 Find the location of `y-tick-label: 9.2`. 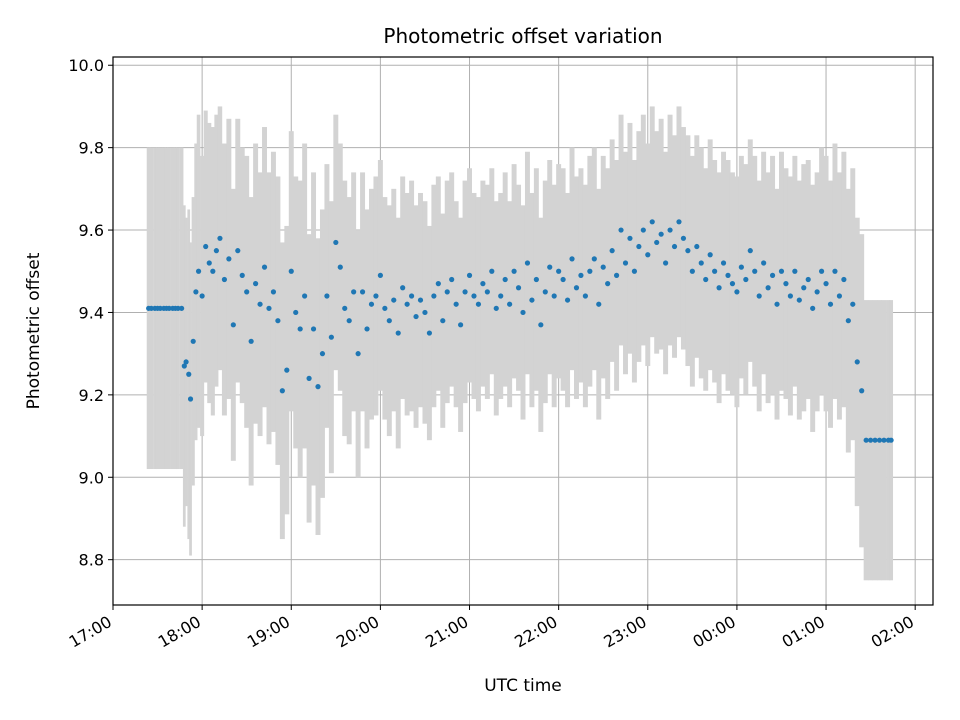

y-tick-label: 9.2 is located at coordinates (91, 395).